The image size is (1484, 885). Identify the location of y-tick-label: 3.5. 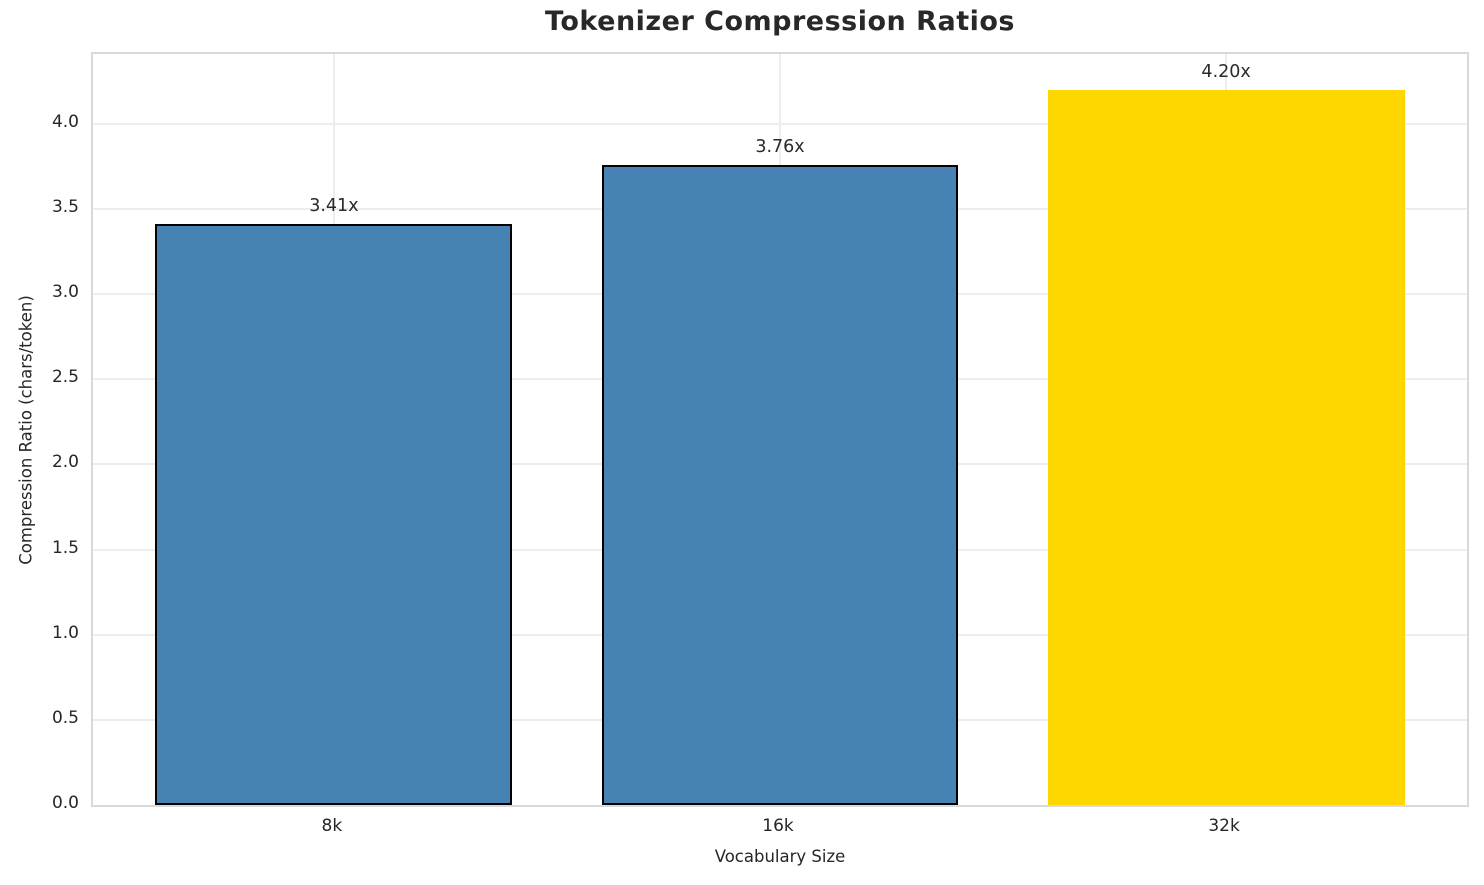
(65, 206).